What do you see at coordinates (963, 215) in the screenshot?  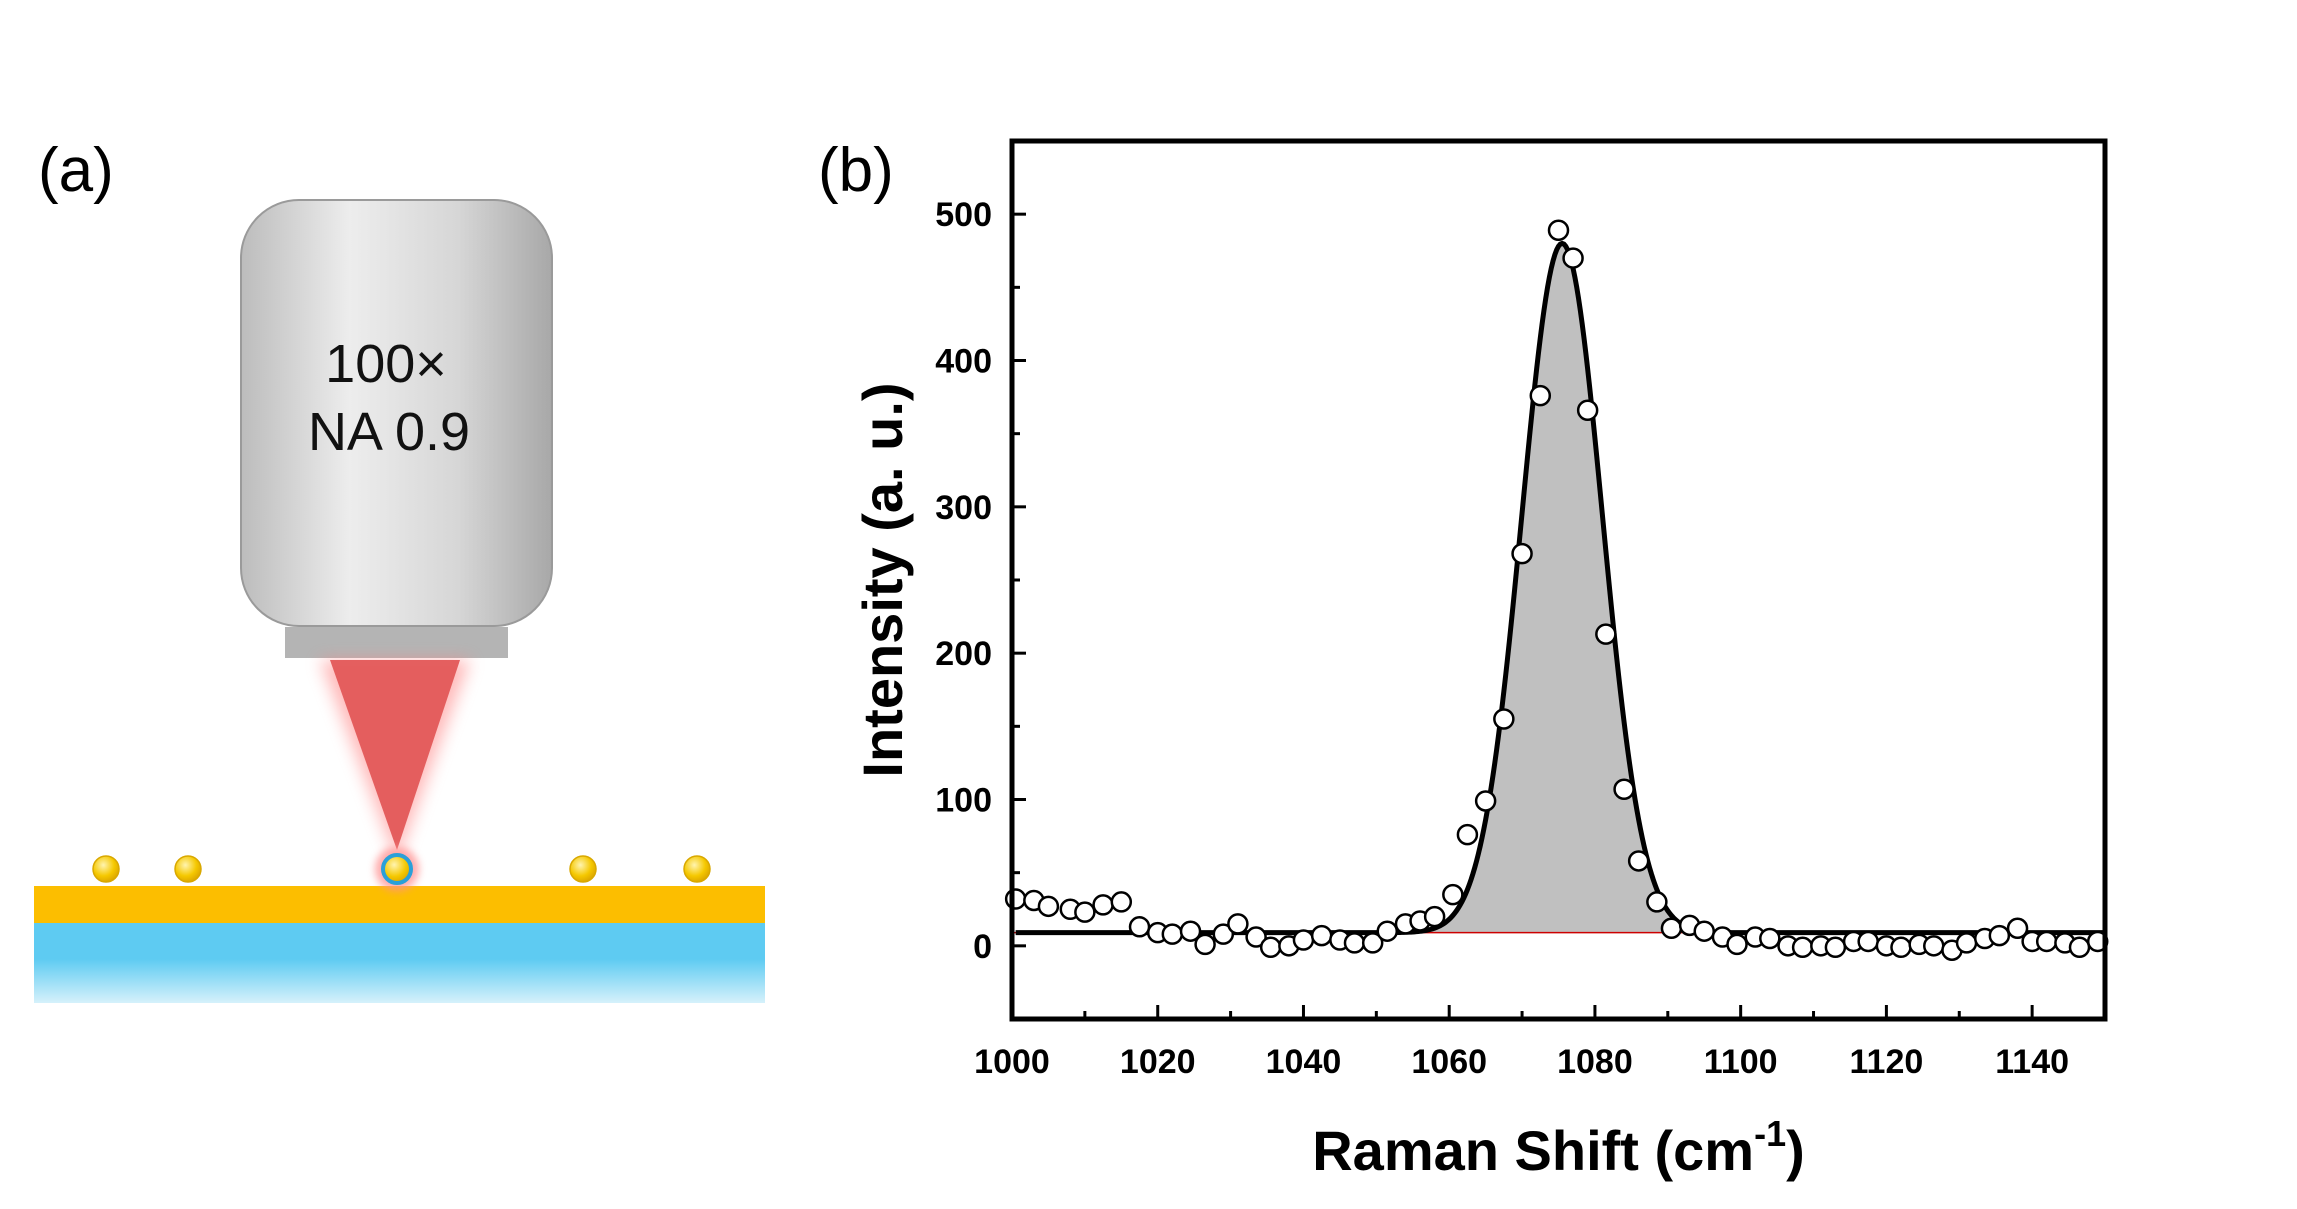 I see `y-tick-label: 500` at bounding box center [963, 215].